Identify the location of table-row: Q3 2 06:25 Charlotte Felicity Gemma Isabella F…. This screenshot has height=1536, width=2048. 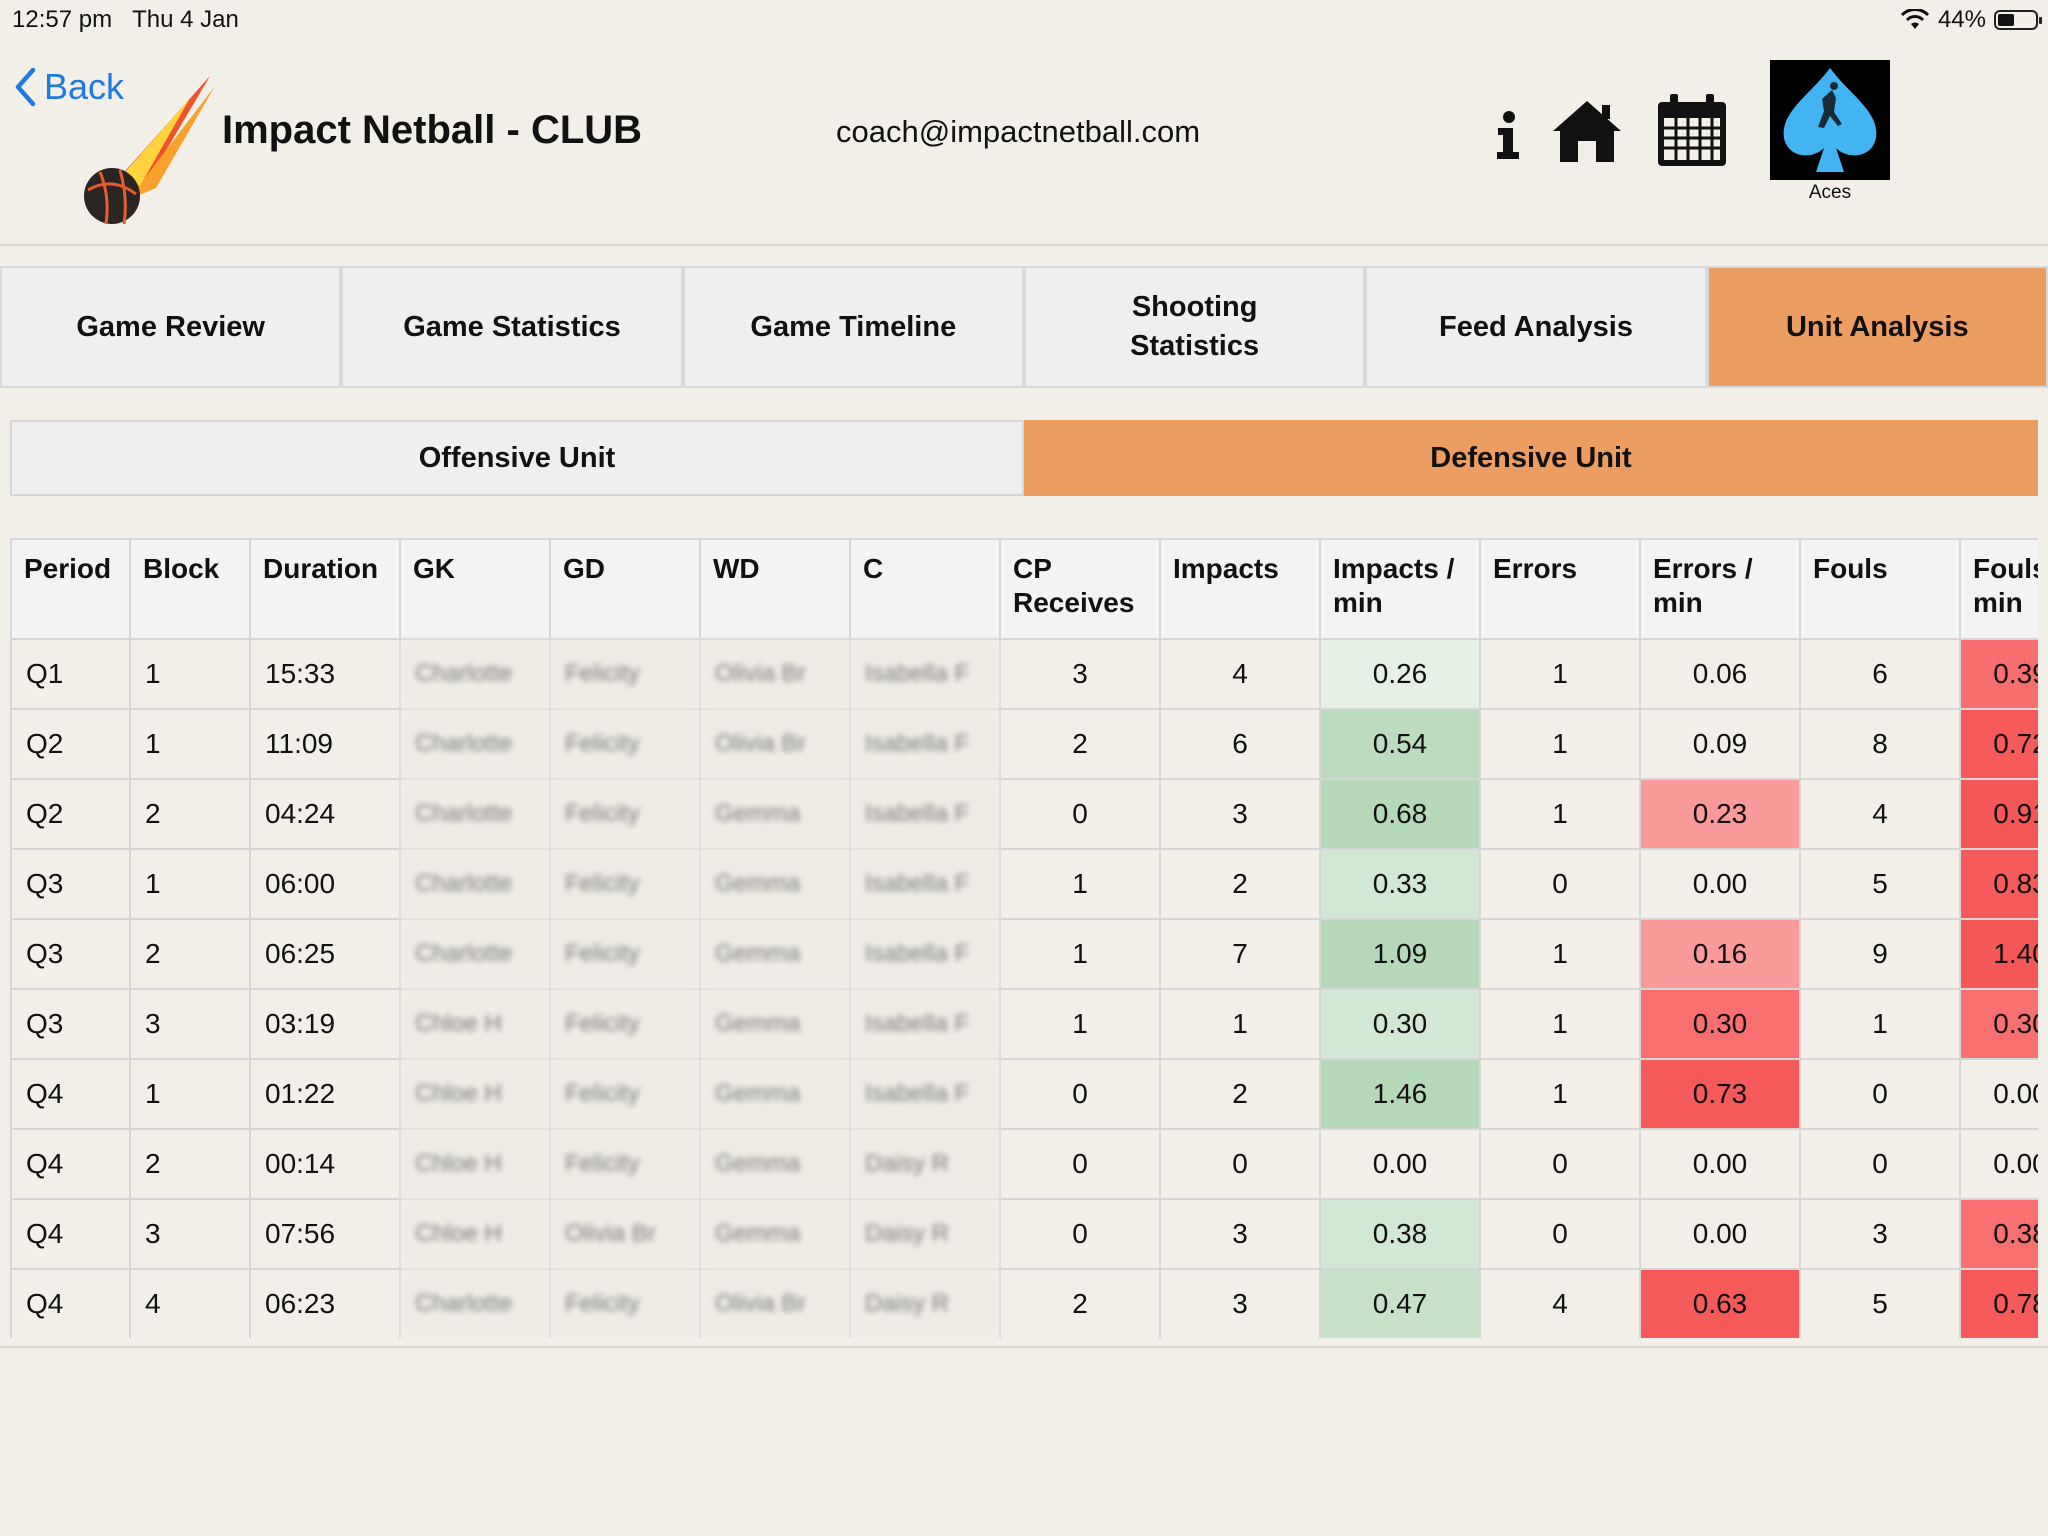
(1024, 954).